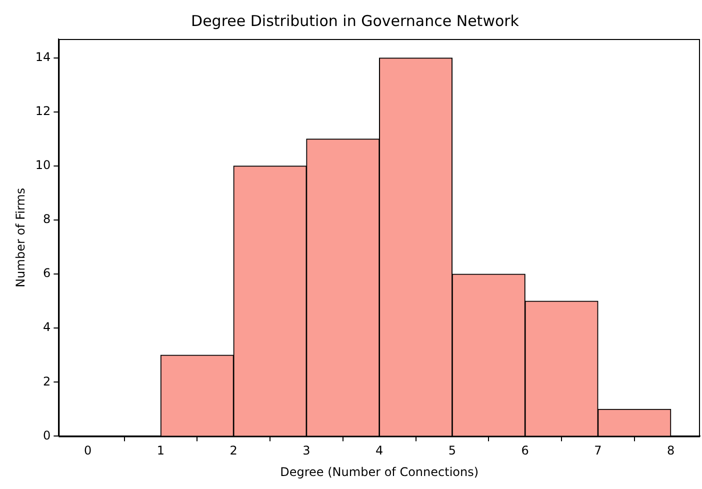 This screenshot has height=489, width=702. Describe the element at coordinates (43, 111) in the screenshot. I see `y-tick-label: 12` at that location.